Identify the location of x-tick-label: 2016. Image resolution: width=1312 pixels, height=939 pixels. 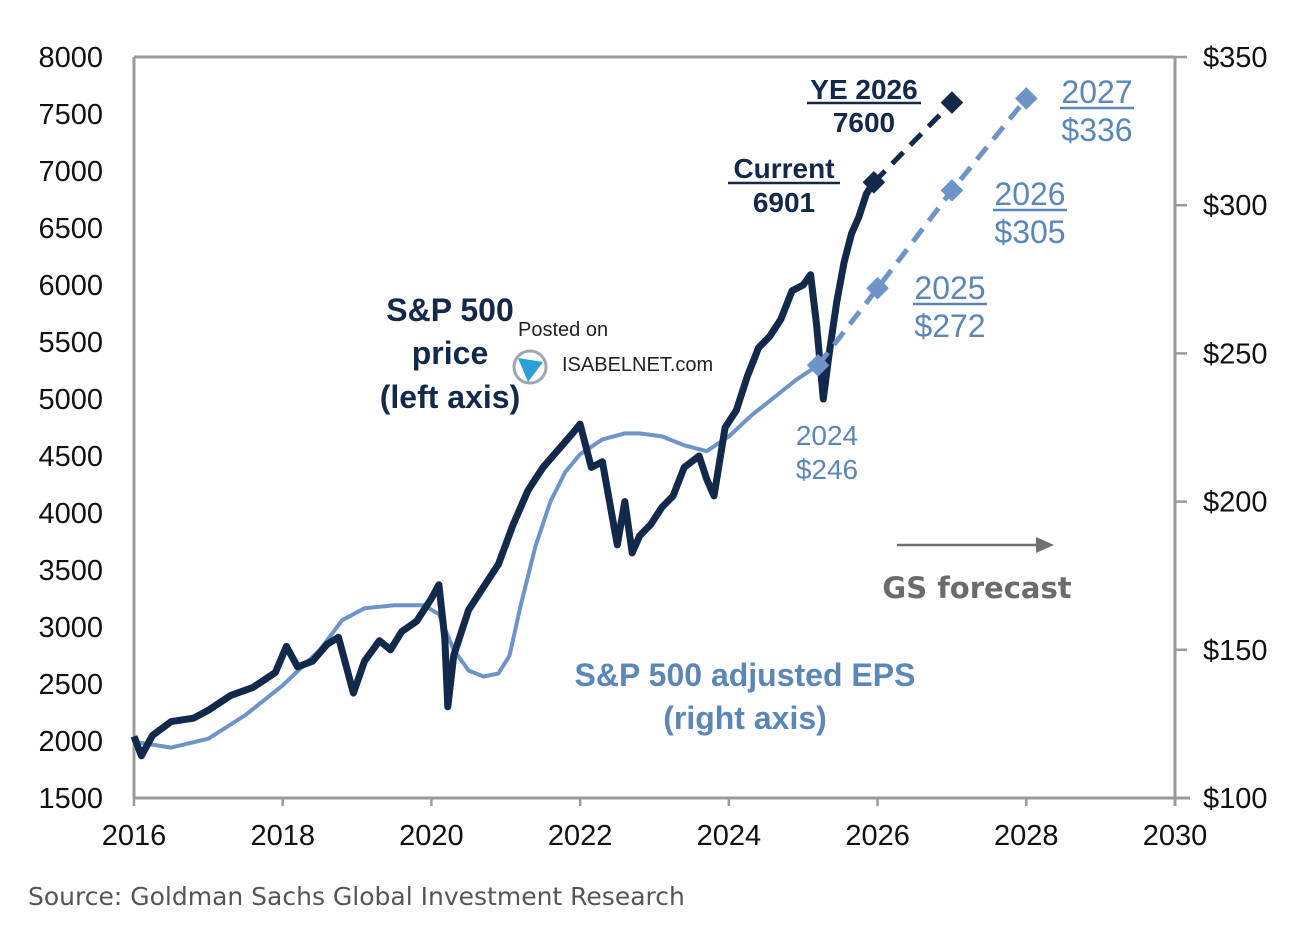
(134, 836).